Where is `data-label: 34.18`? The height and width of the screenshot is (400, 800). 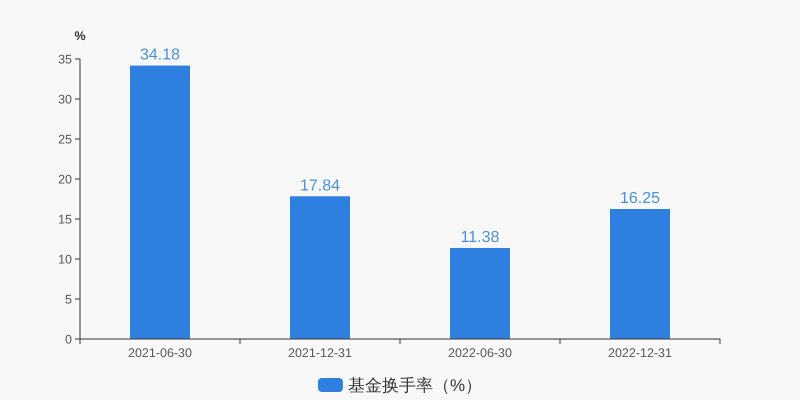 data-label: 34.18 is located at coordinates (160, 55).